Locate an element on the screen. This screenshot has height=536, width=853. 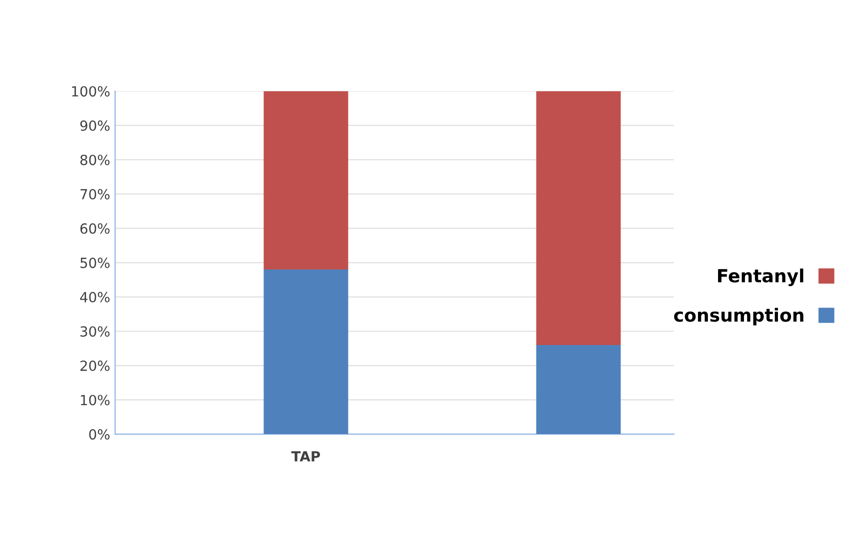
y-tick-label: 20% is located at coordinates (95, 366).